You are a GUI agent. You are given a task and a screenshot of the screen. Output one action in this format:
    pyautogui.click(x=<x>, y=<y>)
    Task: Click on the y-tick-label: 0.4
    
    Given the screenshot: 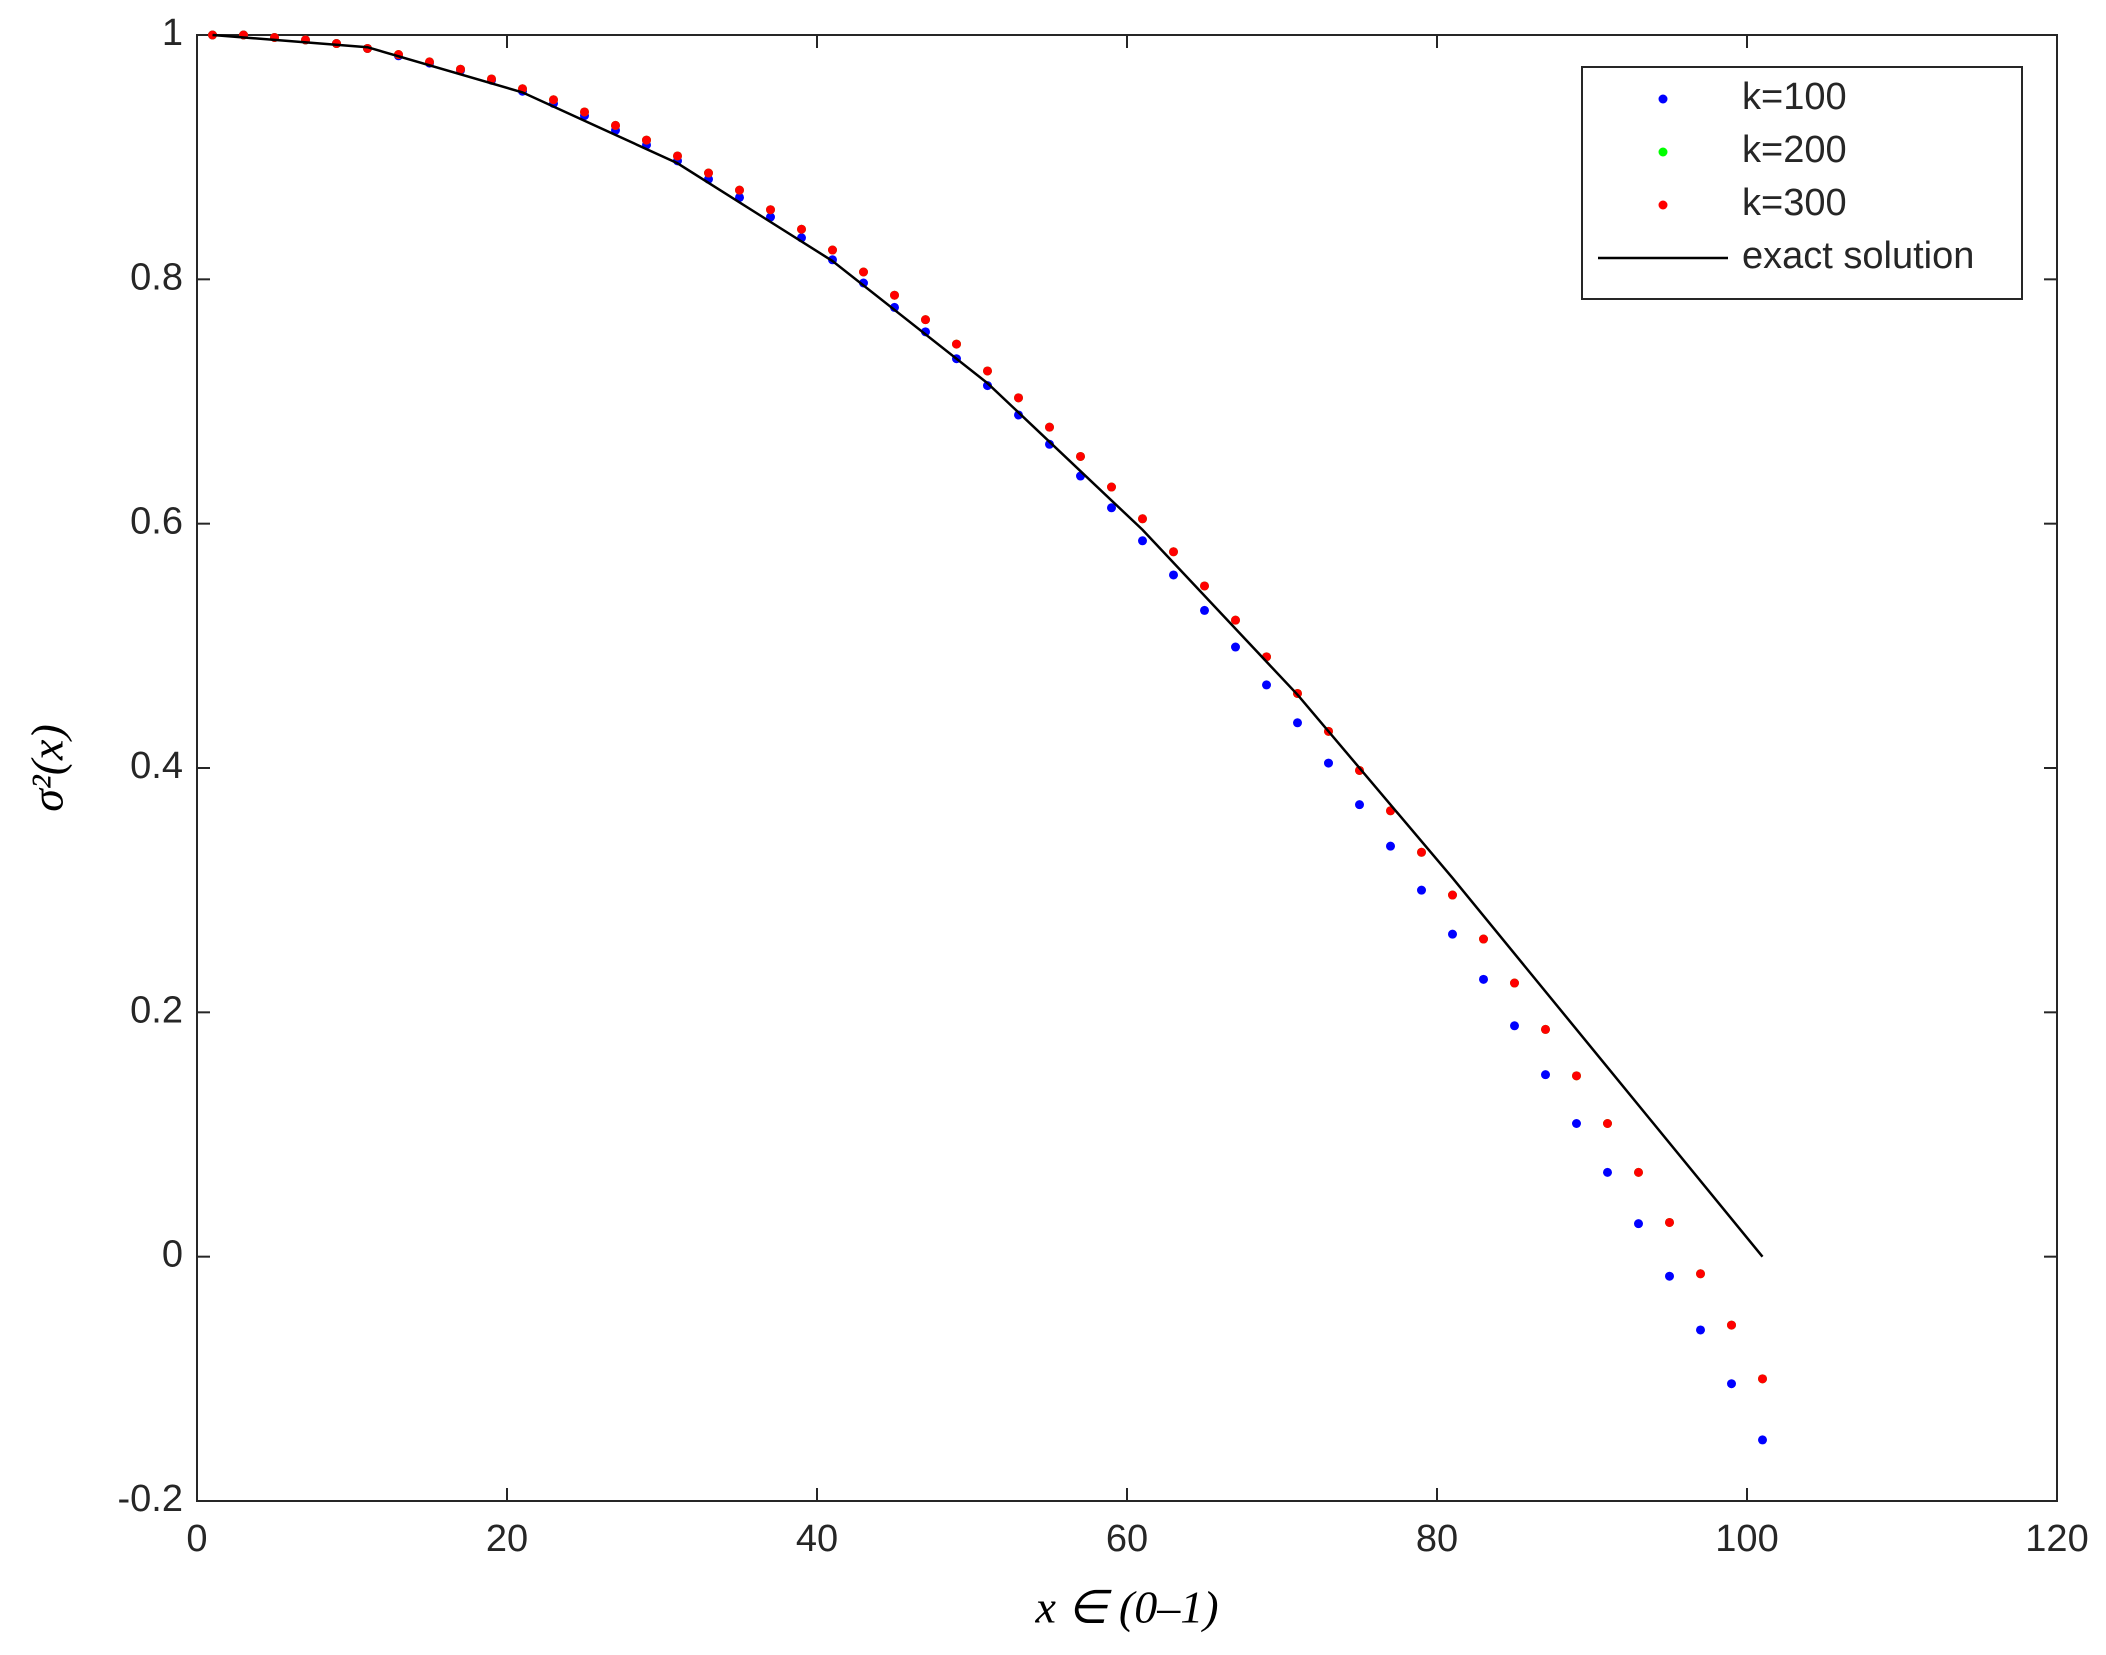 What is the action you would take?
    pyautogui.click(x=156, y=766)
    